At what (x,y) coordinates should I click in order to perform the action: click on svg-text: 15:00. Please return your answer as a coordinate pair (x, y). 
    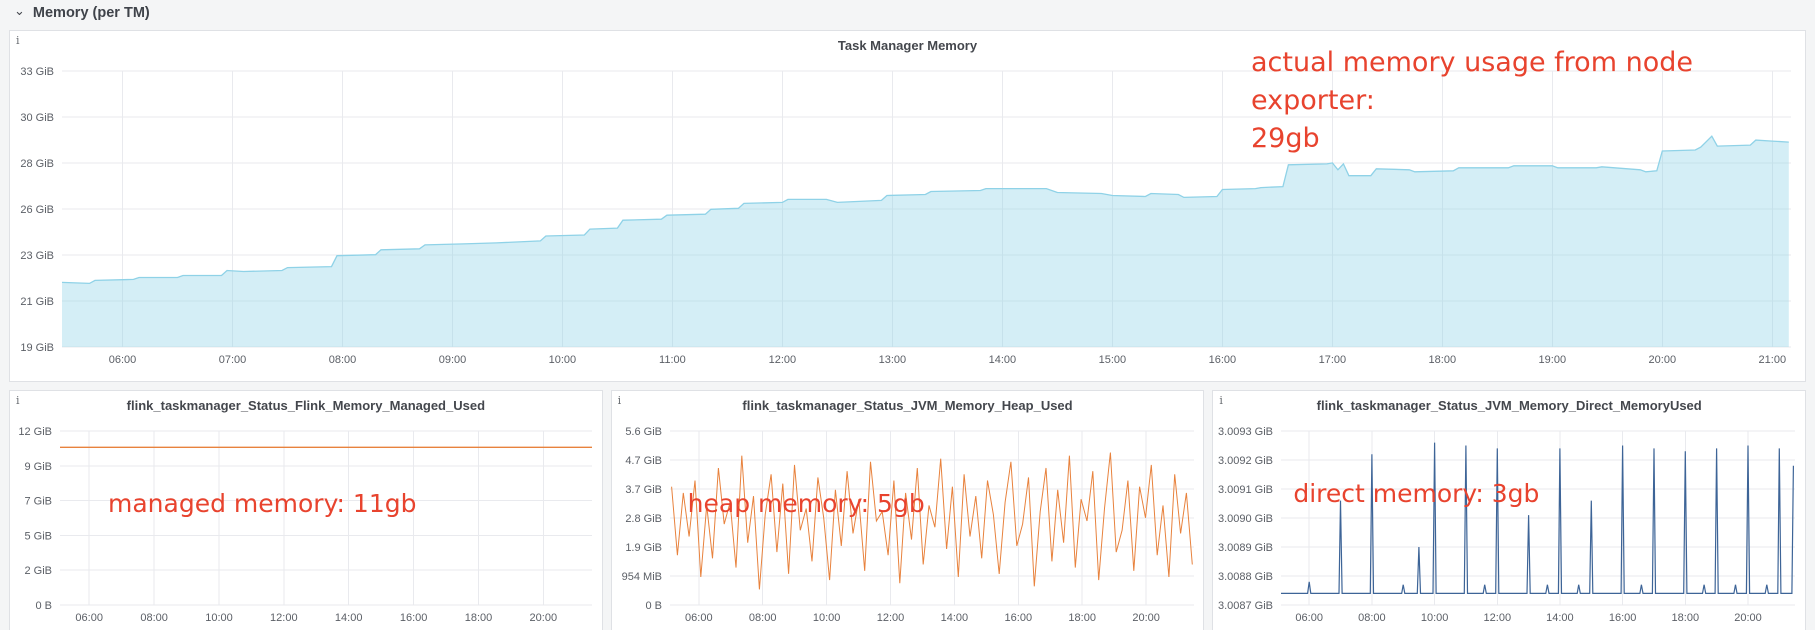
    Looking at the image, I should click on (1113, 360).